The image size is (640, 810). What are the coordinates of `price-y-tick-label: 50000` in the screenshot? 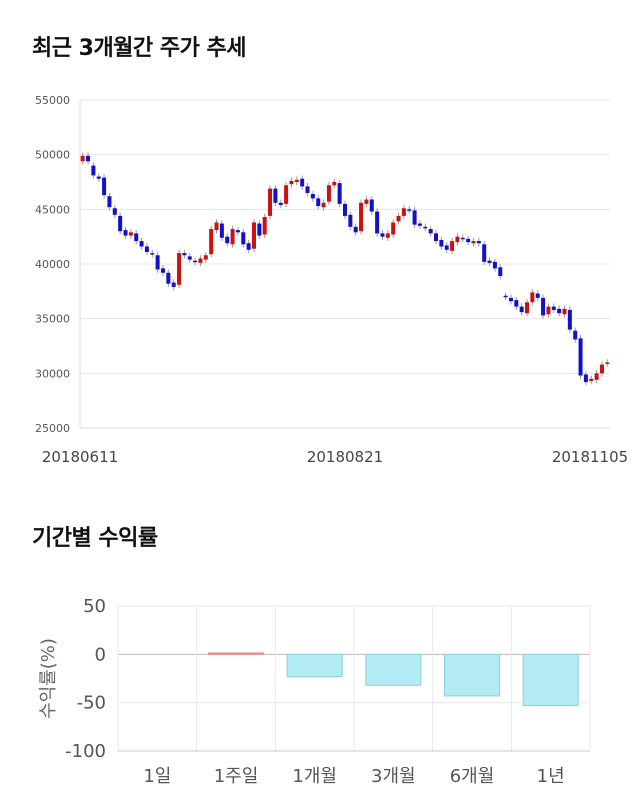 It's located at (52, 155).